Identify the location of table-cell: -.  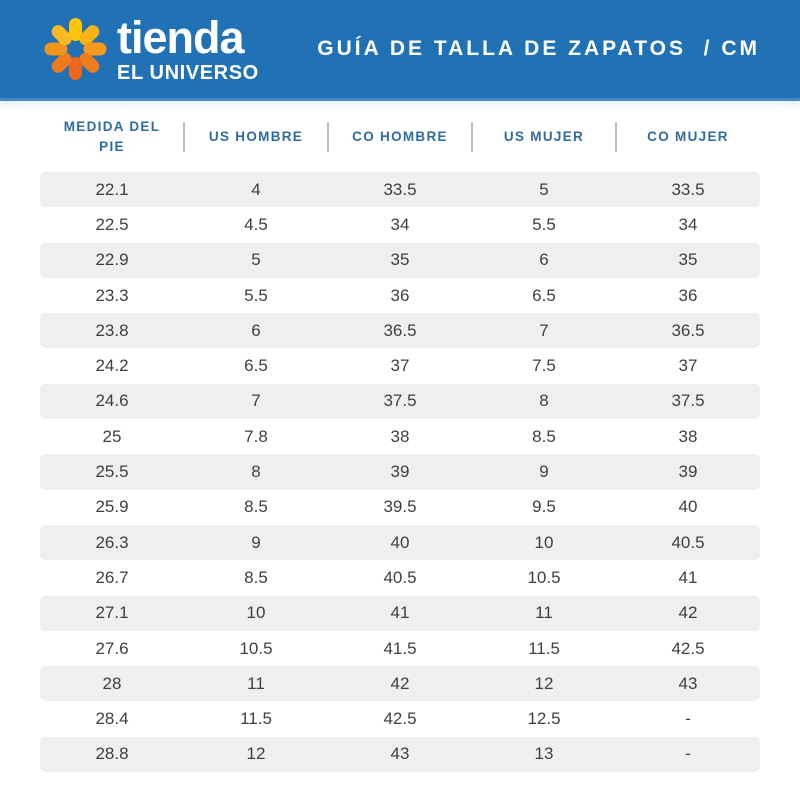
(688, 719).